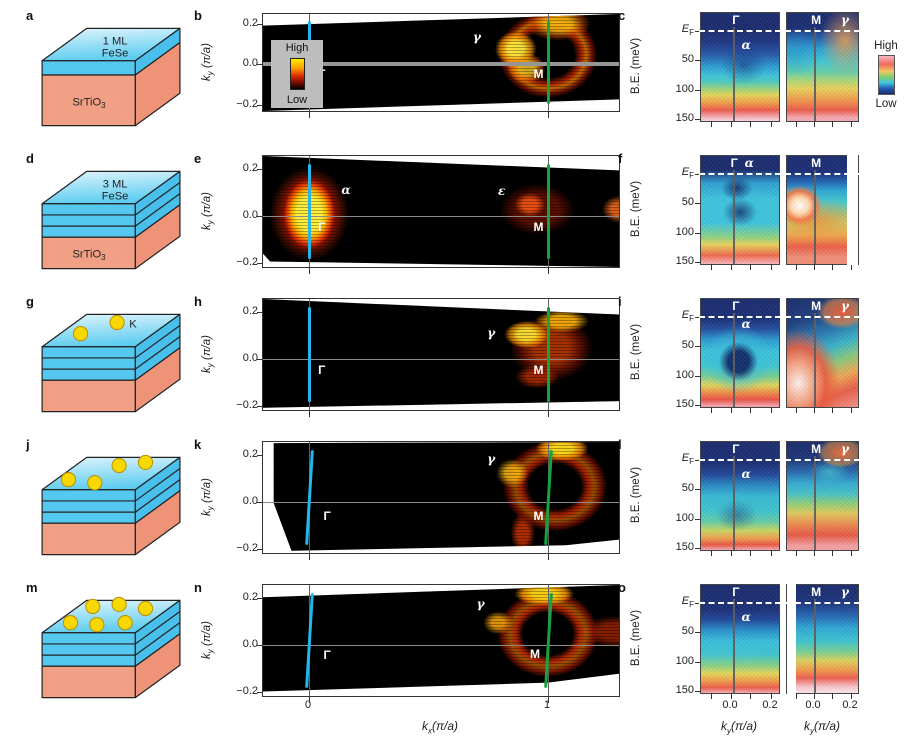 The image size is (912, 745). I want to click on hot-colorbar, so click(297, 74).